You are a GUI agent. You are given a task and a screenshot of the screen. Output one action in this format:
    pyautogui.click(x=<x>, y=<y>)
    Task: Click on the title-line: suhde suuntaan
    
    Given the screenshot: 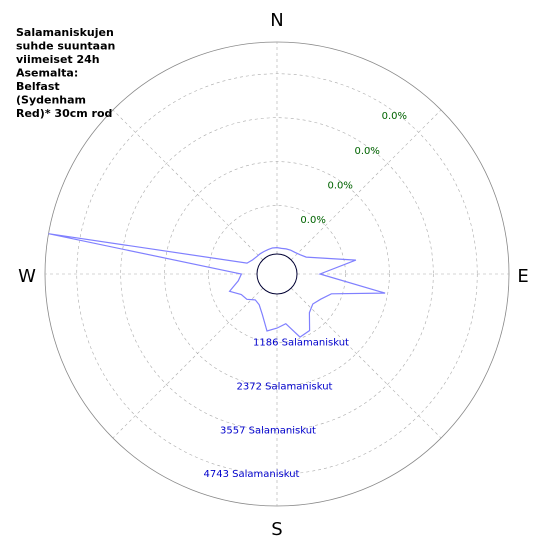 What is the action you would take?
    pyautogui.click(x=65, y=46)
    